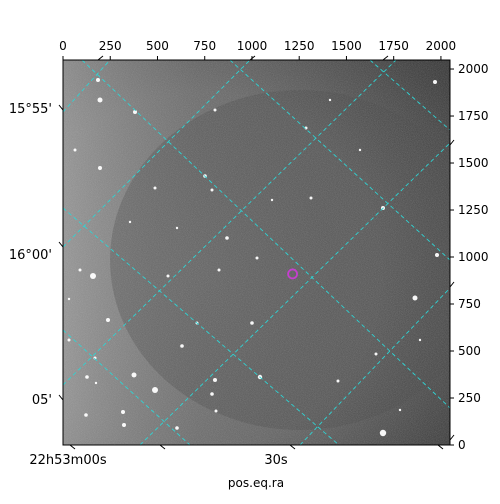 The width and height of the screenshot is (500, 504). I want to click on right-tick-label: 1000, so click(473, 257).